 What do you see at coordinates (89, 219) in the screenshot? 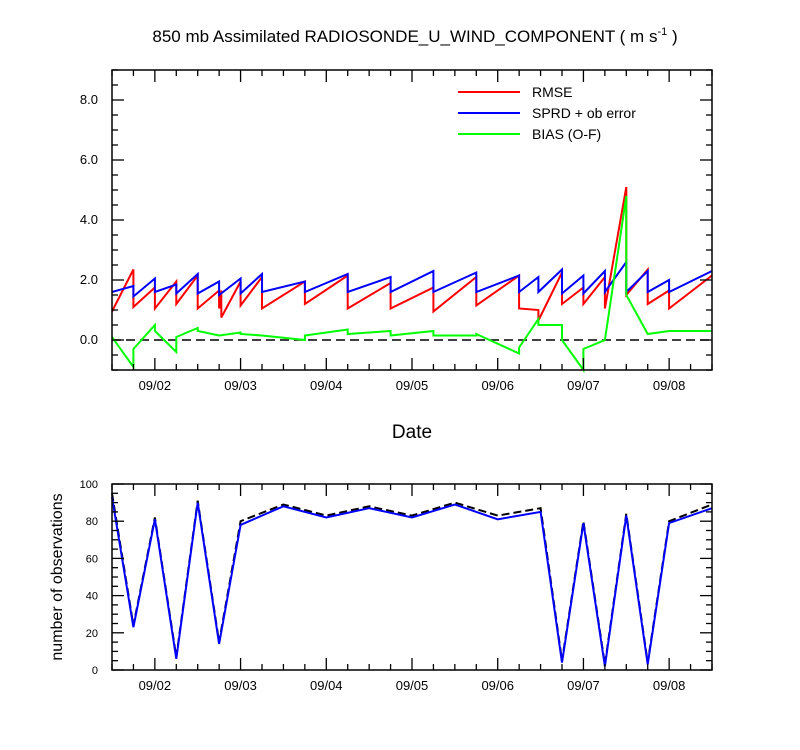
I see `y-tick-label: 4.0` at bounding box center [89, 219].